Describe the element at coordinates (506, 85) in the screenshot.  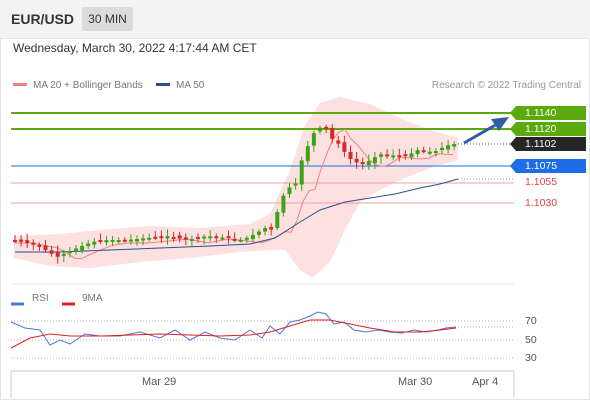
I see `copyright-text: Research © 2022 Trading Central` at that location.